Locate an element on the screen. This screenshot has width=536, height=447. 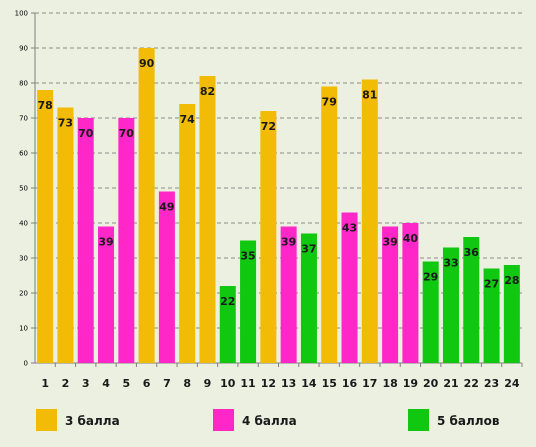
y-tick-label: 40 is located at coordinates (23, 224).